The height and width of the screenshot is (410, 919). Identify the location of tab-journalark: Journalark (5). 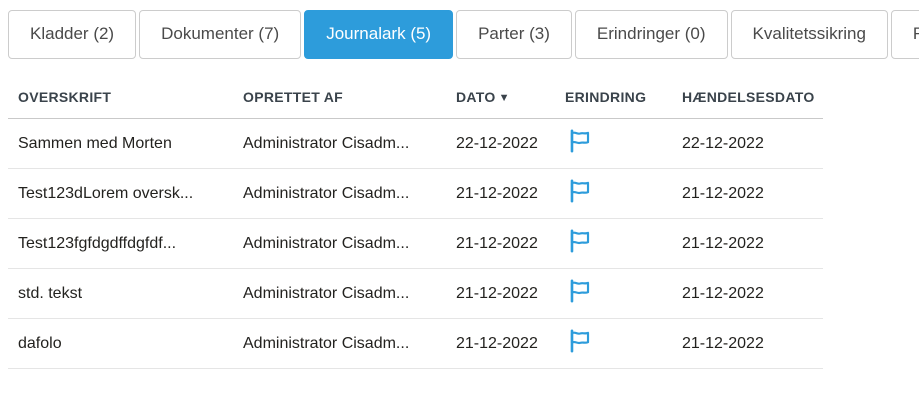
(379, 35).